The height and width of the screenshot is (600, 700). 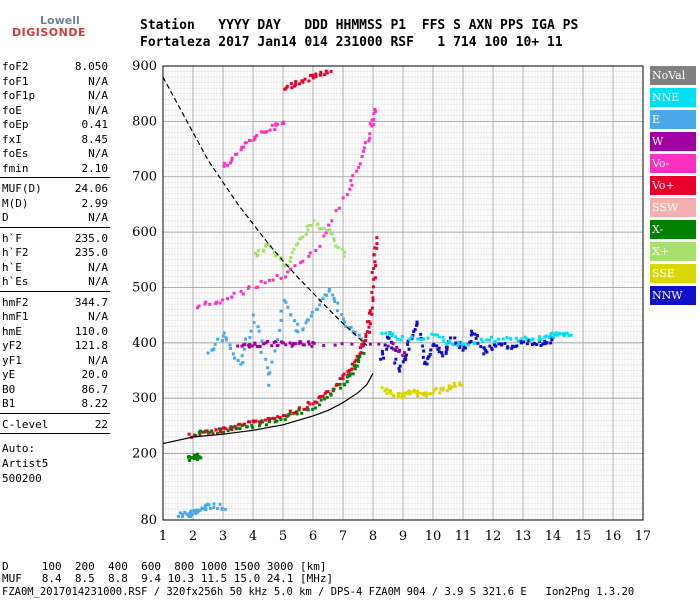 What do you see at coordinates (12, 267) in the screenshot?
I see `param-key: h`E` at bounding box center [12, 267].